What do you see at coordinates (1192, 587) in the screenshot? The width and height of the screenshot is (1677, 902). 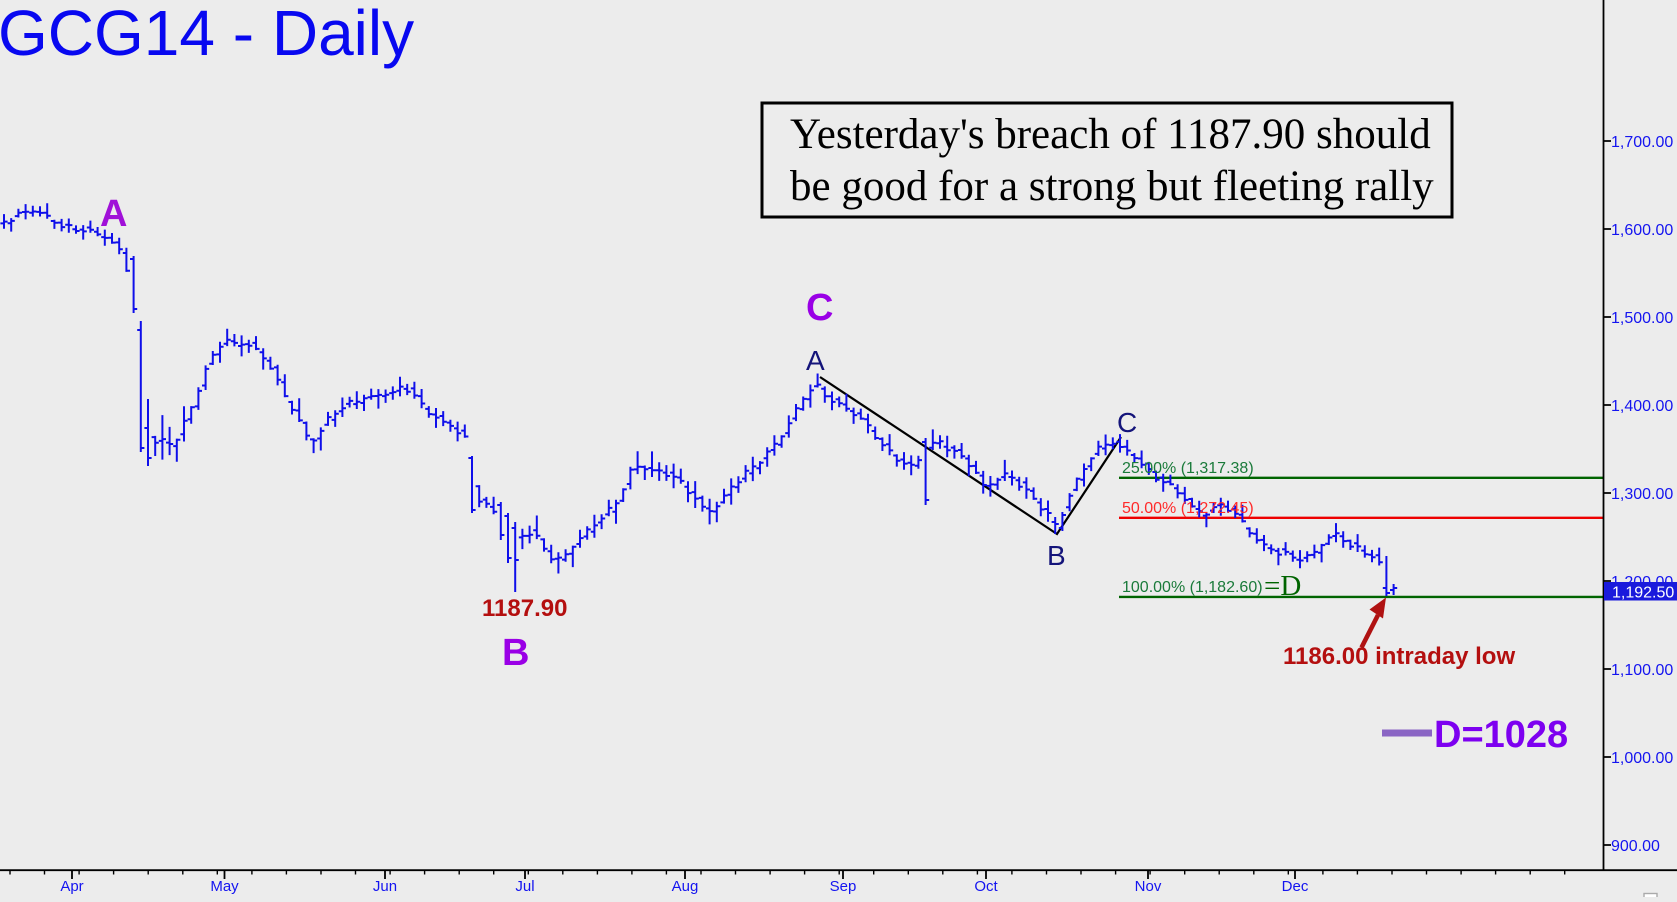 I see `svg-text: 100.00% (1,182.60)` at bounding box center [1192, 587].